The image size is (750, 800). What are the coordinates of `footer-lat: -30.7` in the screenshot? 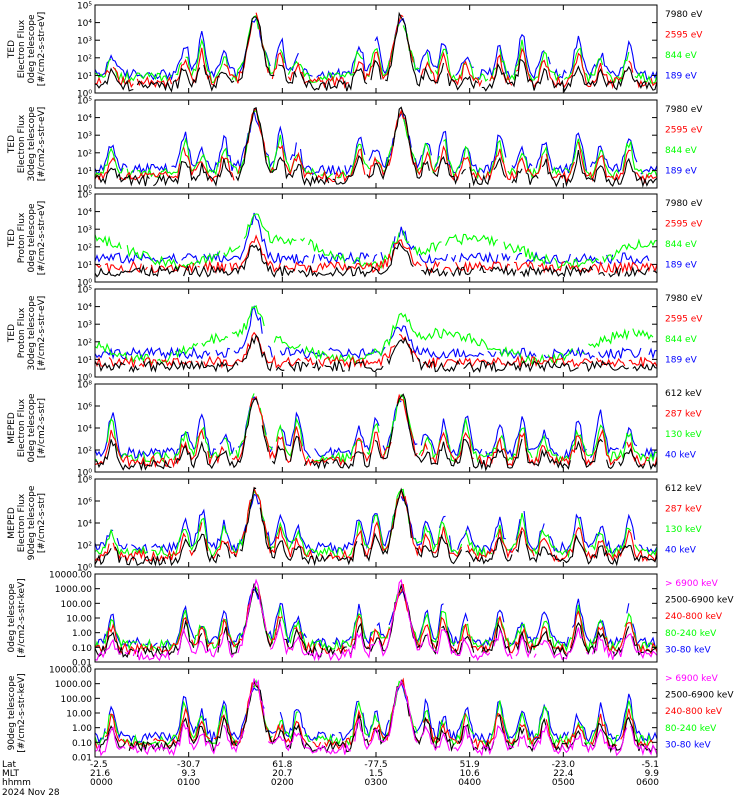 It's located at (188, 765).